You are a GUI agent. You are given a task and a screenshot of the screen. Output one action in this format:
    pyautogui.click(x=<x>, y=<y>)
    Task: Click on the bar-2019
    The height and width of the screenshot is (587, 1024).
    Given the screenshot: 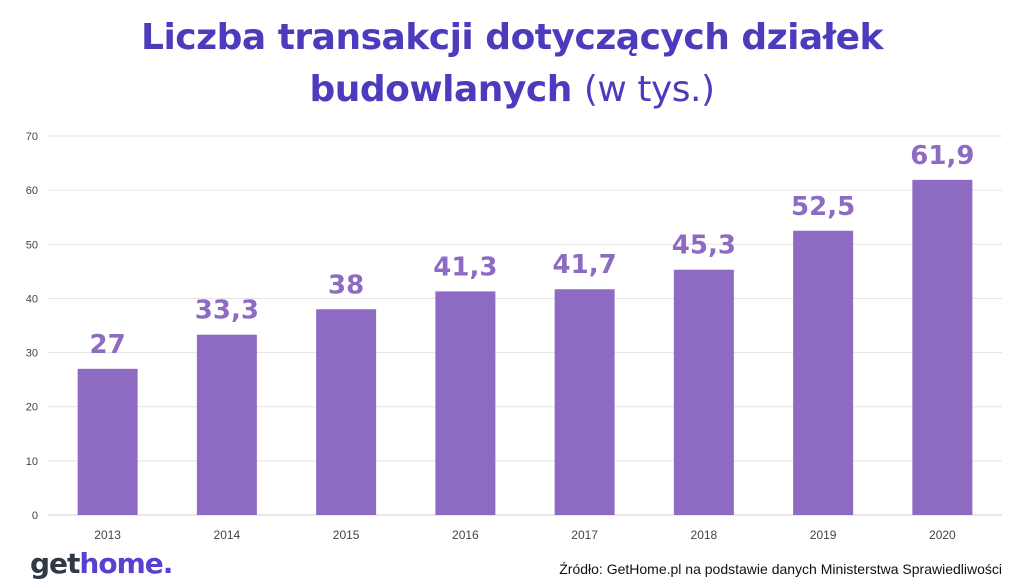 What is the action you would take?
    pyautogui.click(x=823, y=372)
    